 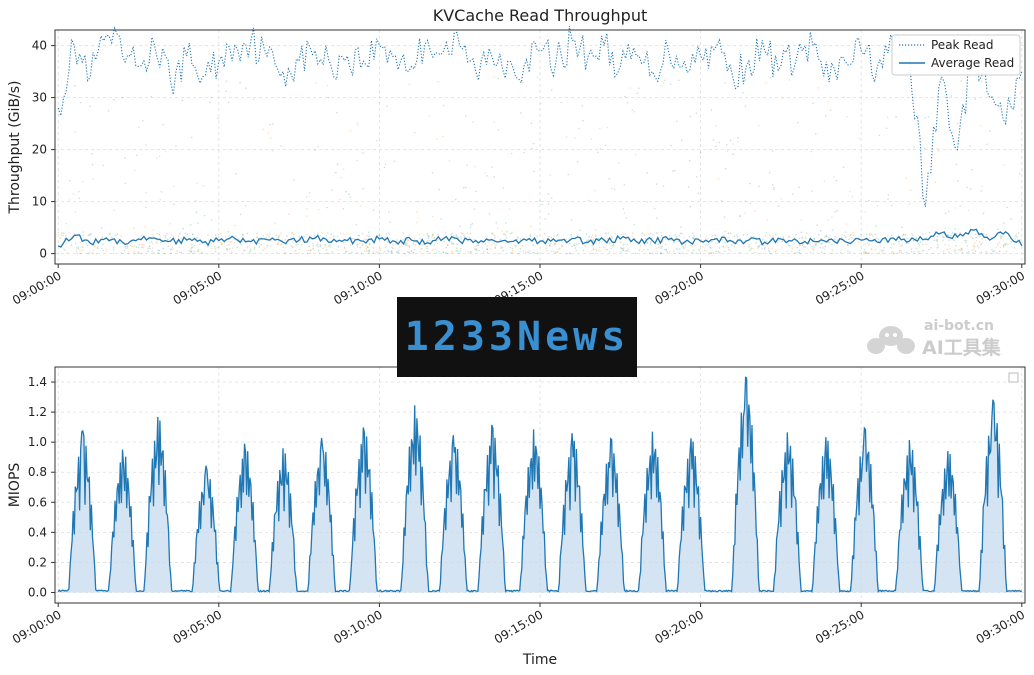 What do you see at coordinates (39, 202) in the screenshot?
I see `y-tick-label: 10` at bounding box center [39, 202].